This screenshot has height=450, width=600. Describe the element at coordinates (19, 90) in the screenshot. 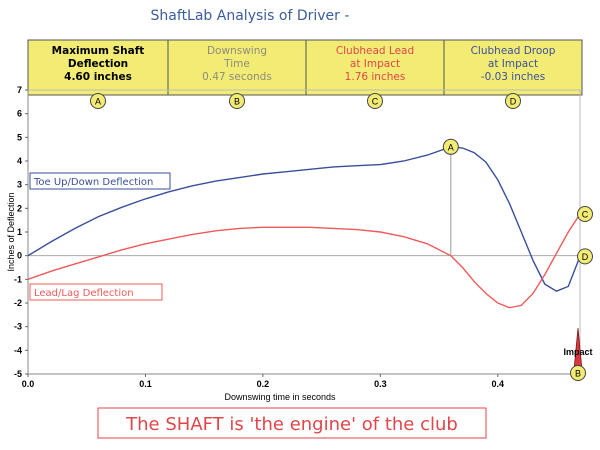

I see `y-tick-label: 7` at that location.